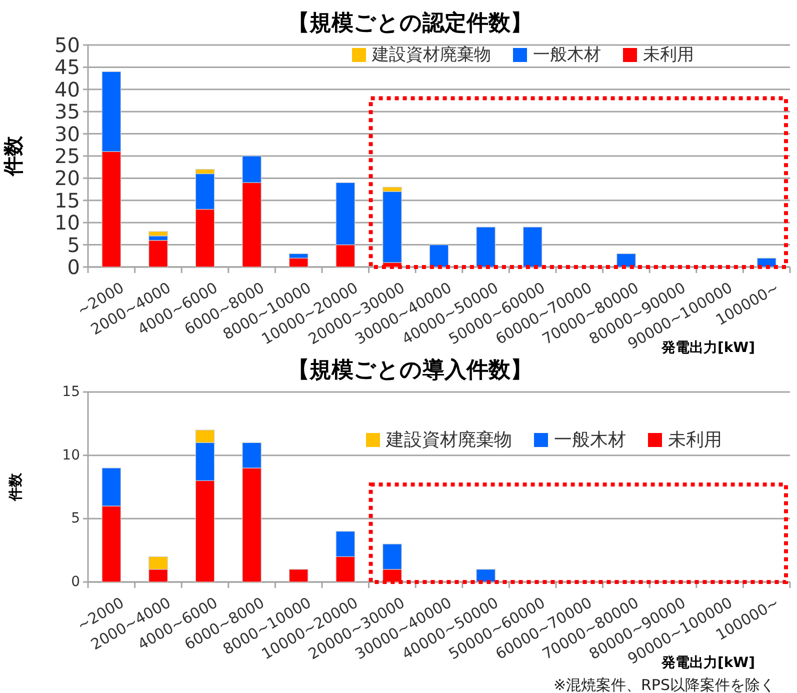 This screenshot has width=797, height=693. Describe the element at coordinates (67, 89) in the screenshot. I see `y-tick-label: 40` at that location.